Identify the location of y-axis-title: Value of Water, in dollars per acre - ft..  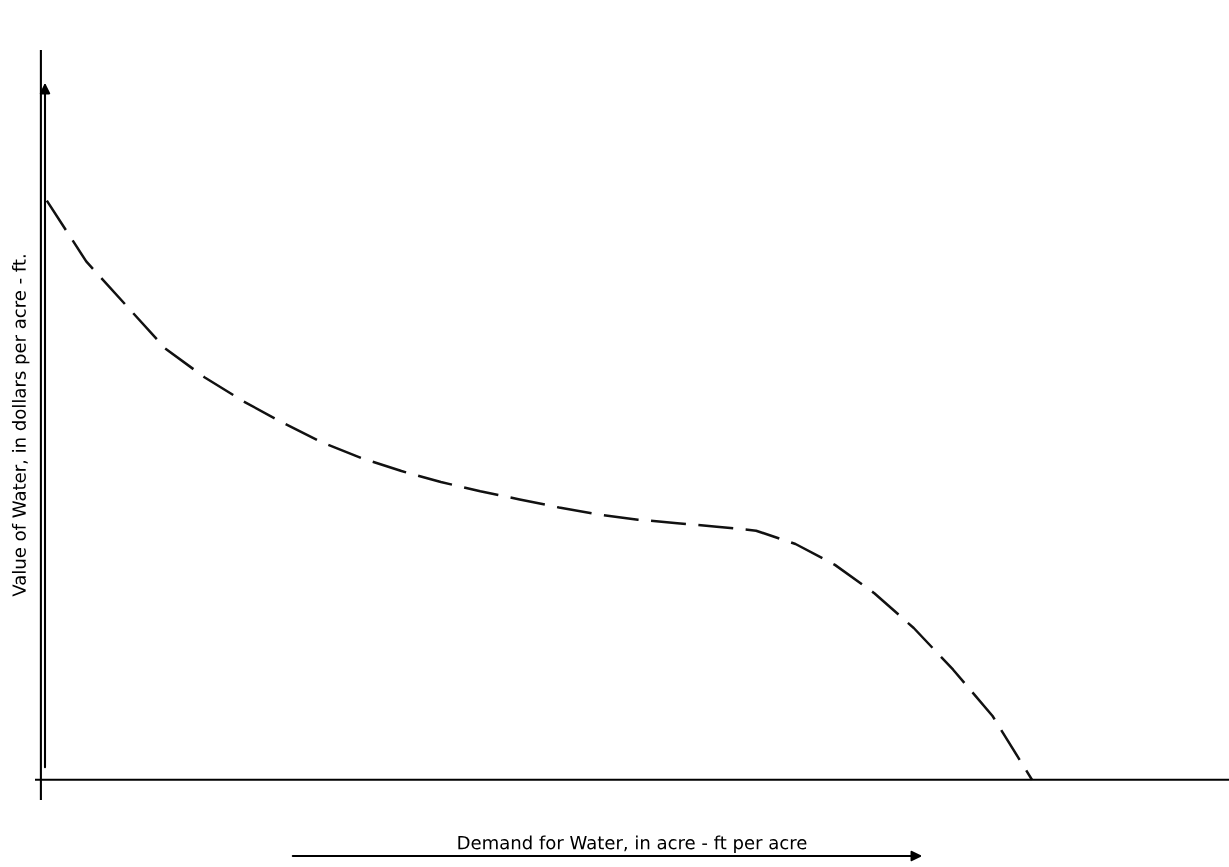
(20, 426).